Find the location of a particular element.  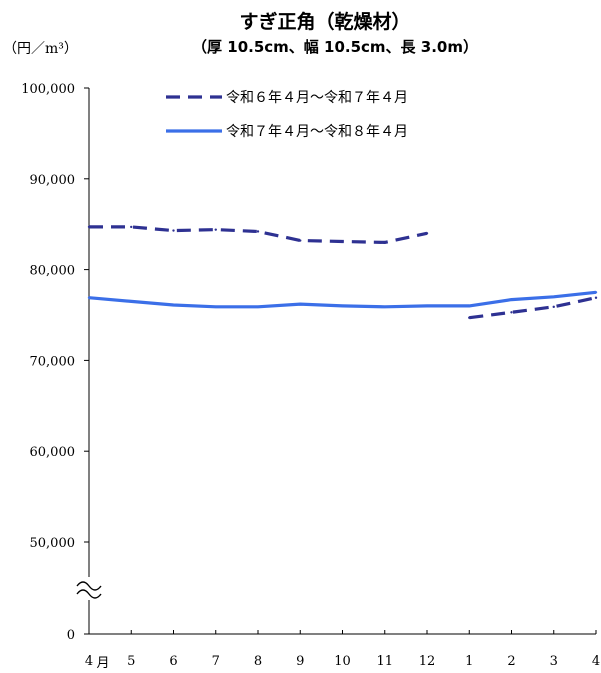

y-axis: 0 50,000 60,000 70,000 80,000 90,000 100,000 is located at coordinates (62, 362).